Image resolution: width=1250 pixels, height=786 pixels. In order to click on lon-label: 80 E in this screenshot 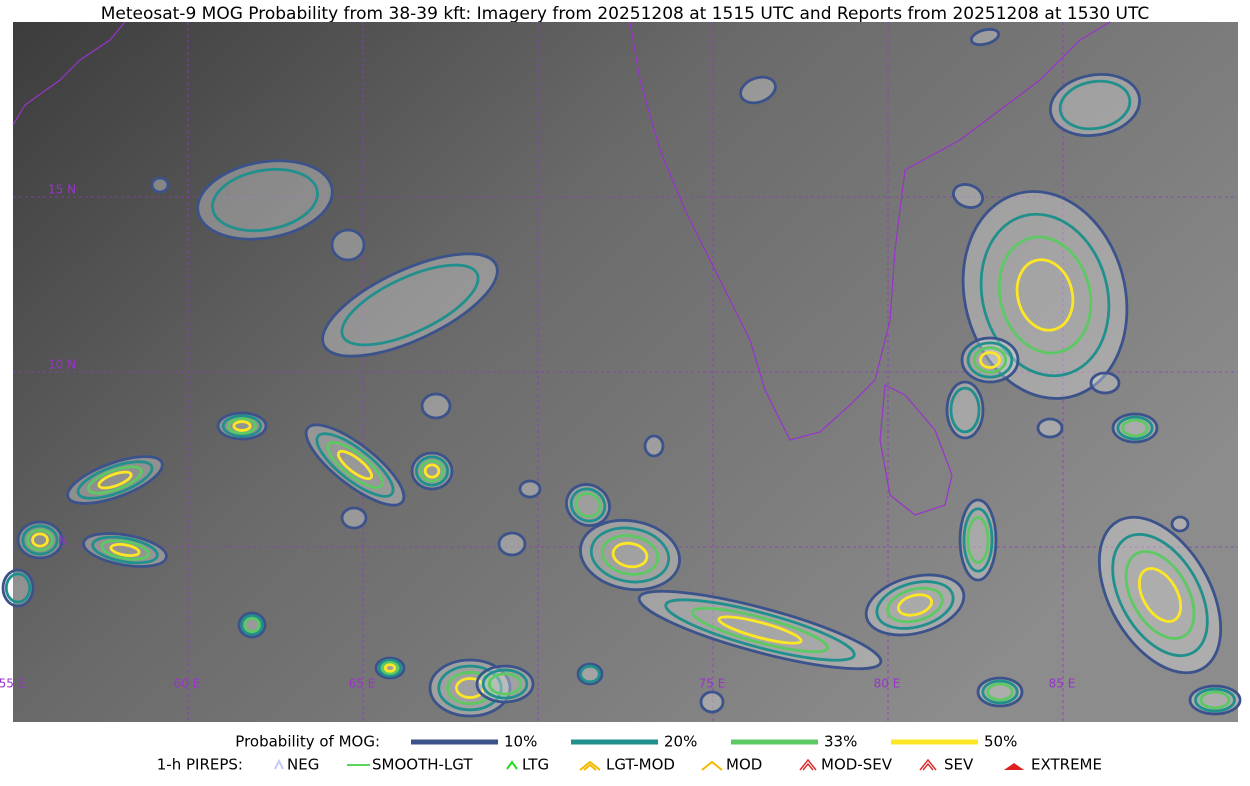, I will do `click(887, 684)`.